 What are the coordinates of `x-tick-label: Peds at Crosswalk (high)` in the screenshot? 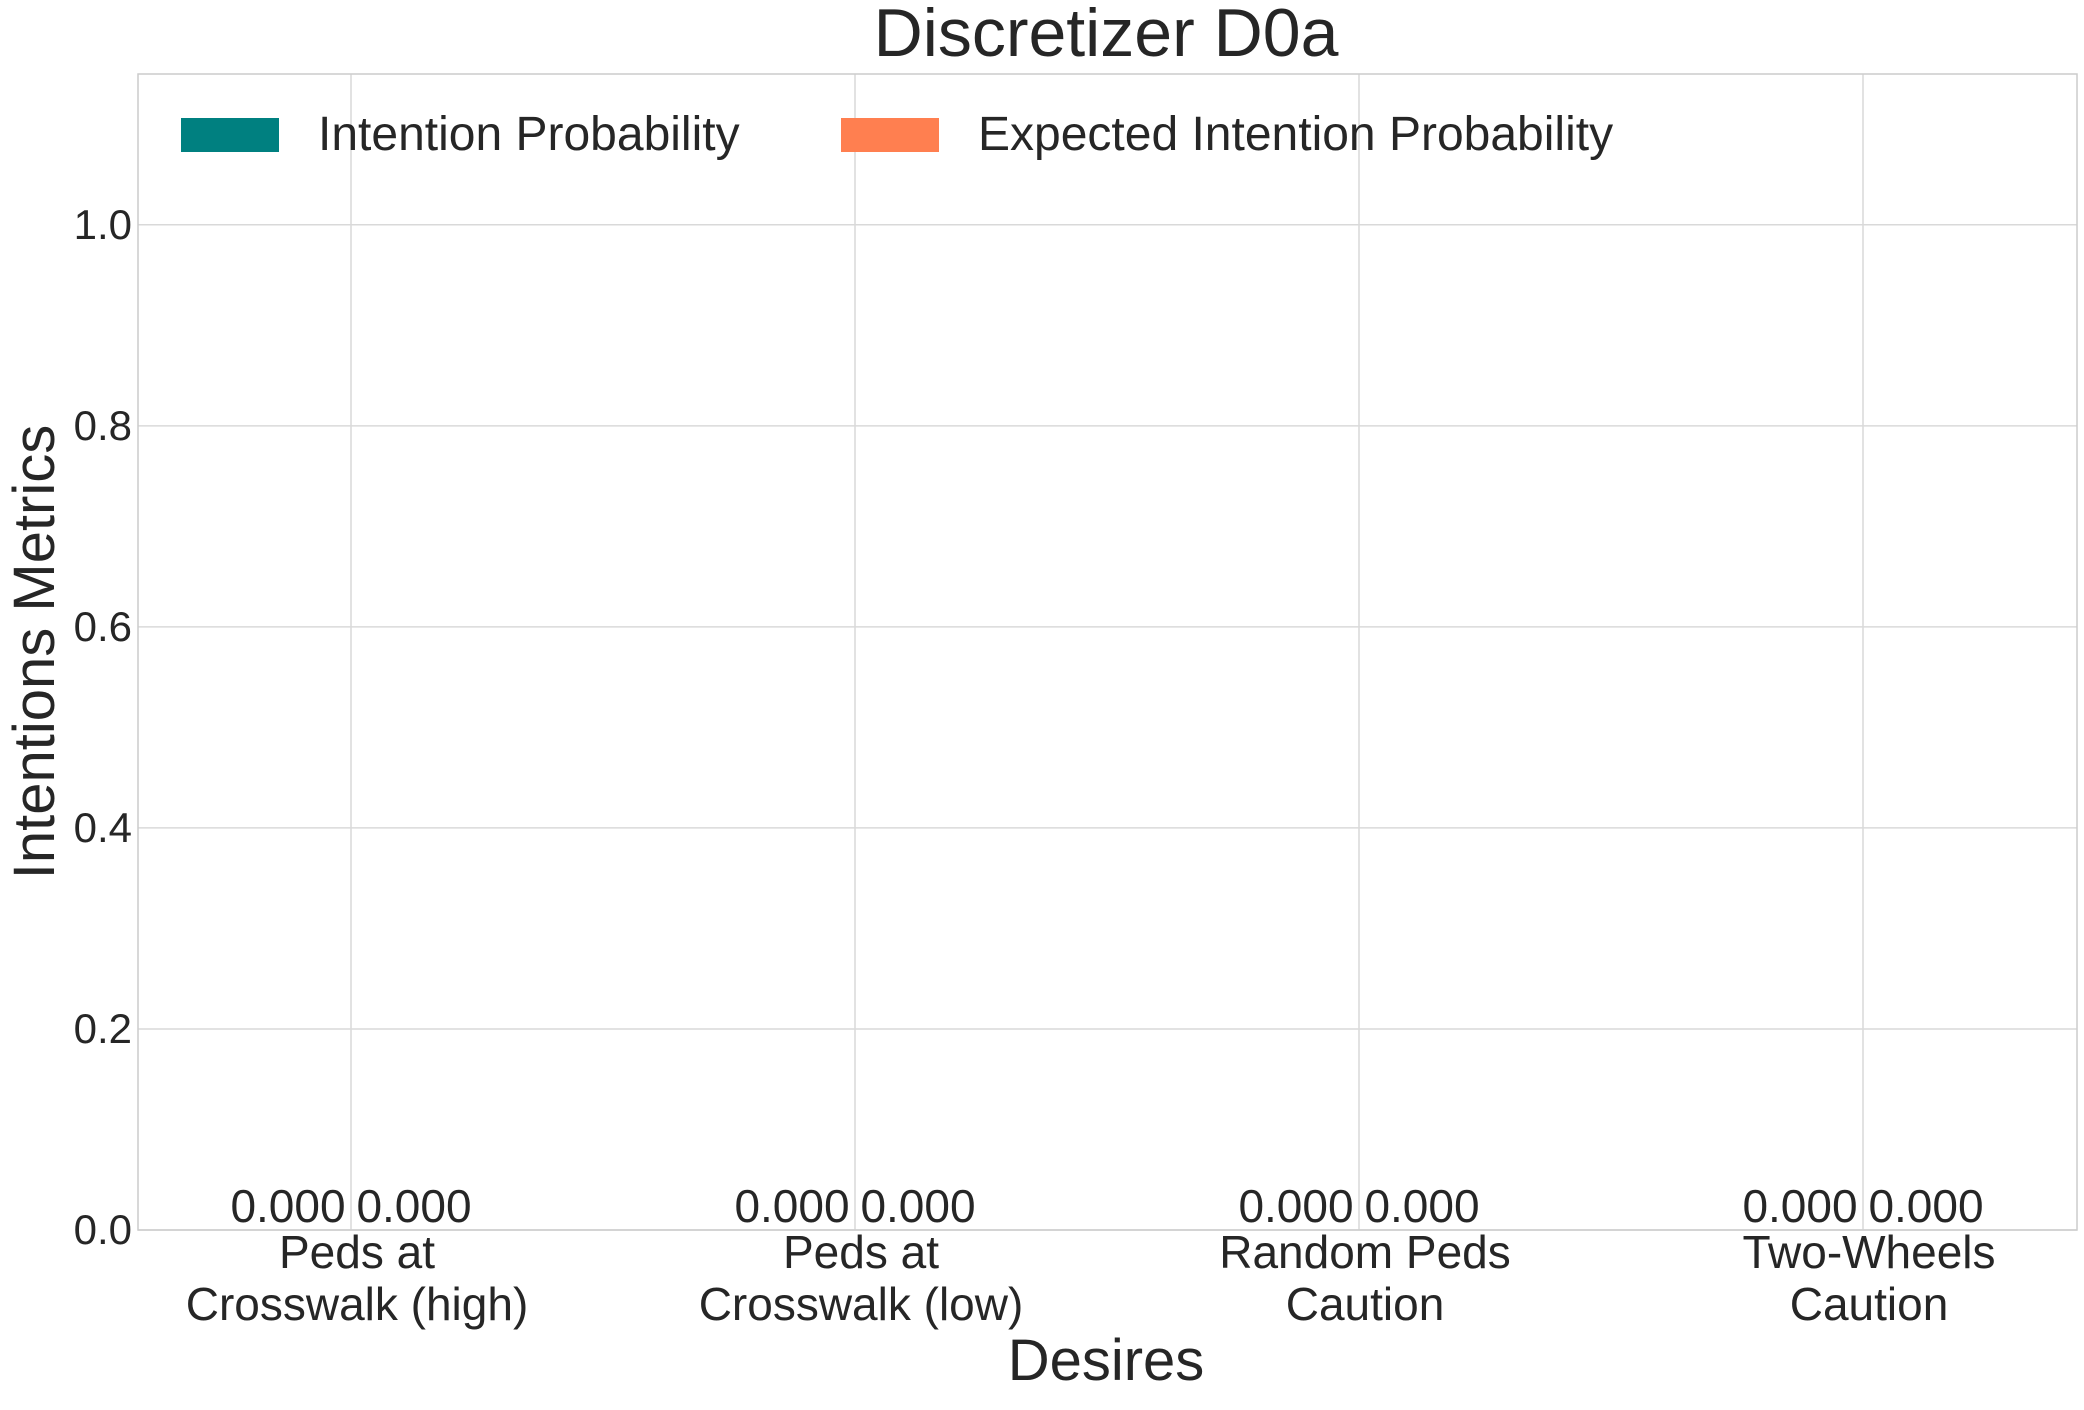 It's located at (357, 1278).